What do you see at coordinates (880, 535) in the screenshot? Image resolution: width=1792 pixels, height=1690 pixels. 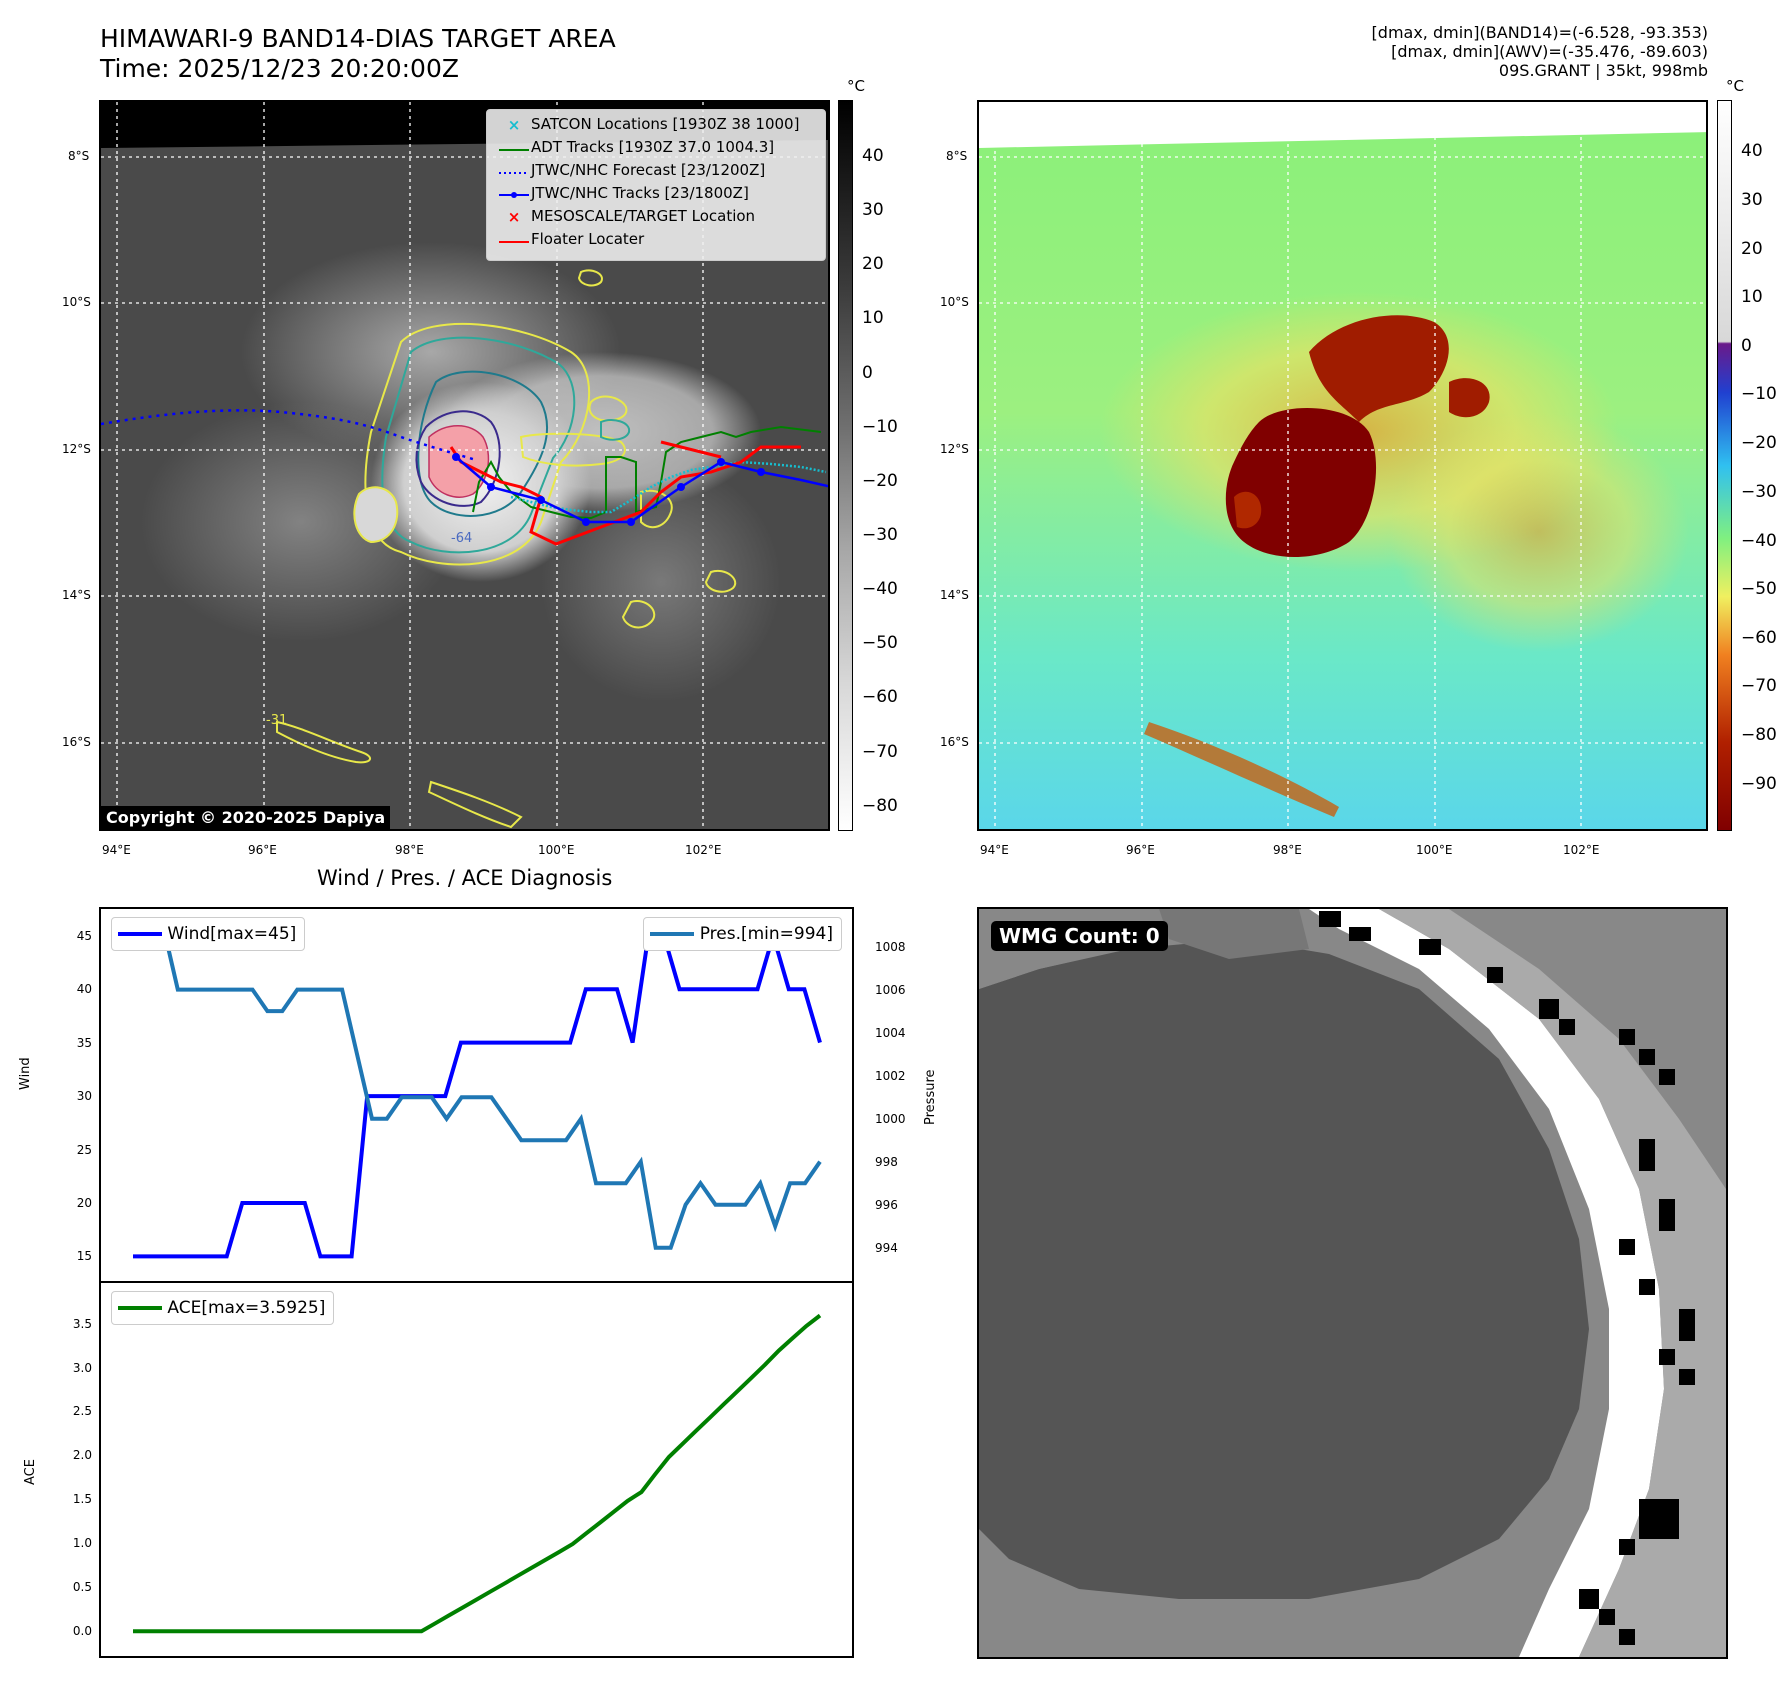 I see `ir-cb-tick: −30` at bounding box center [880, 535].